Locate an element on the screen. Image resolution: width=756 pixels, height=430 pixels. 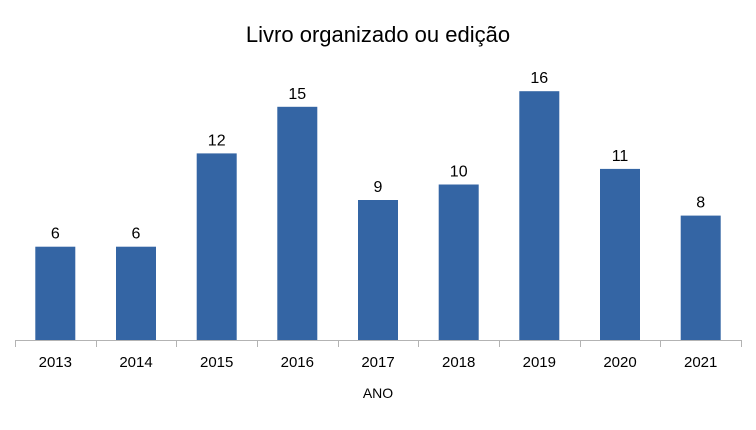
bar-2021 is located at coordinates (700, 277).